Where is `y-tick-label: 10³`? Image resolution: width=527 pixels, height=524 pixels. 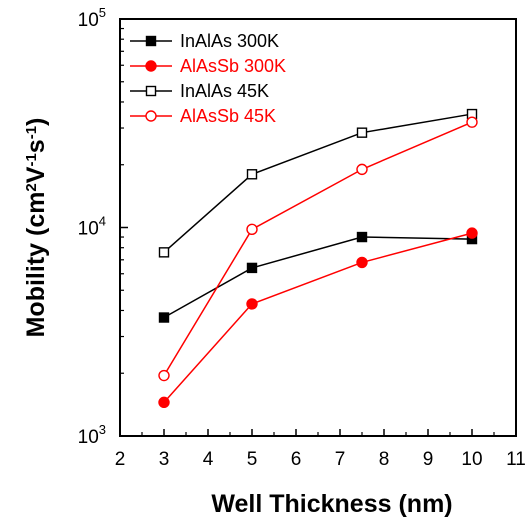 y-tick-label: 10³ is located at coordinates (92, 435).